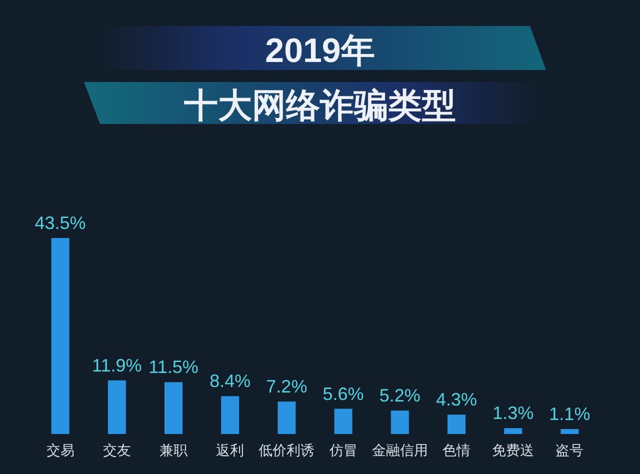 This screenshot has height=474, width=640. I want to click on subtitle: 十大网络诈骗类型, so click(320, 106).